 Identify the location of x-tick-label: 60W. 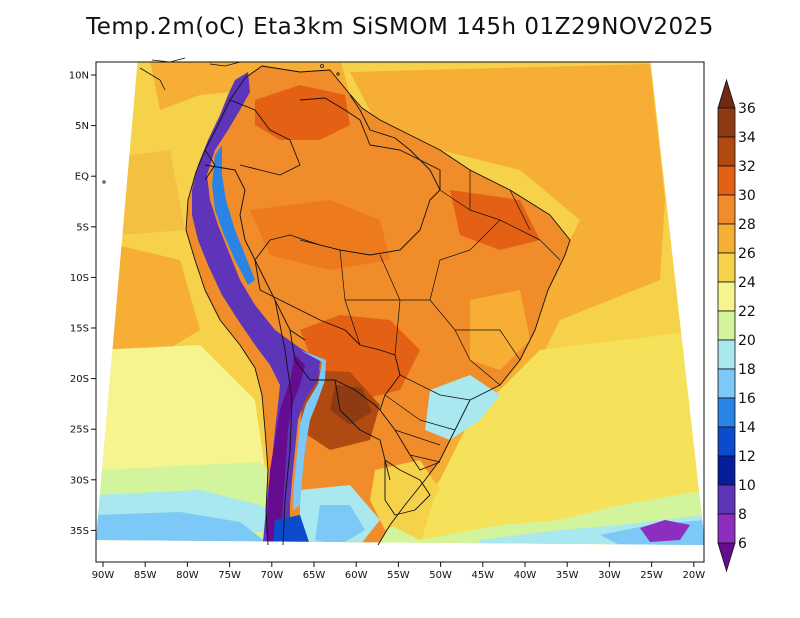
(356, 575).